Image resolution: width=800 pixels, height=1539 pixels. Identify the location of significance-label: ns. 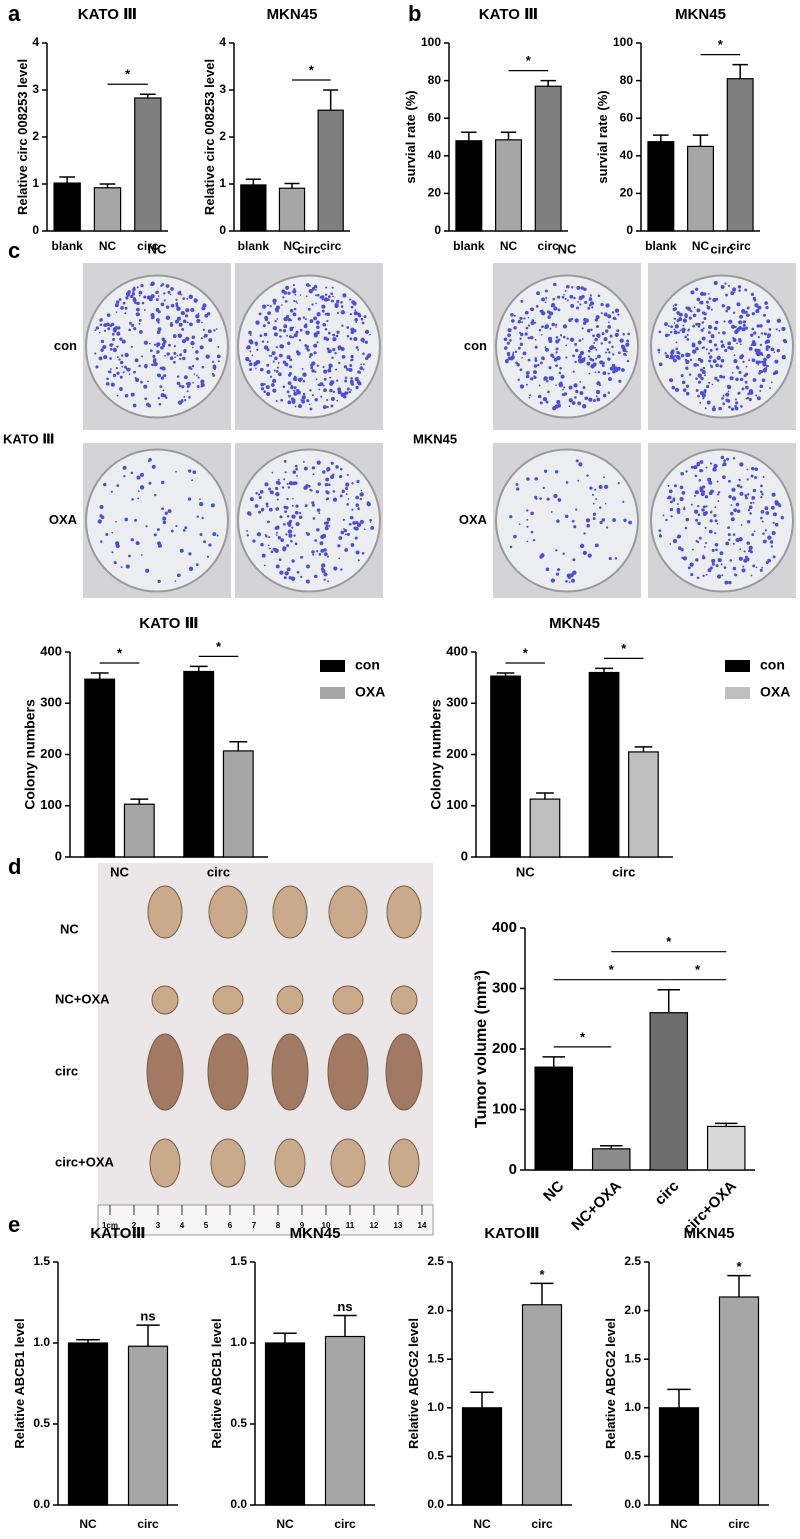
(147, 1316).